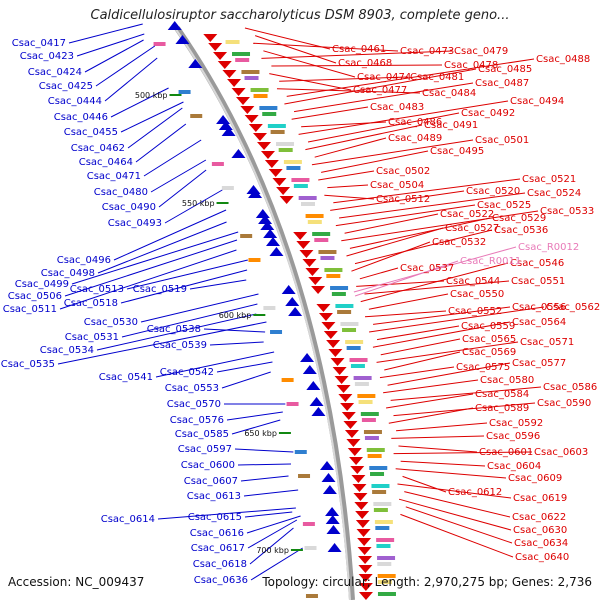 Image resolution: width=600 pixels, height=600 pixels. Describe the element at coordinates (66, 86) in the screenshot. I see `forward-gene-label: Csac_0425` at that location.